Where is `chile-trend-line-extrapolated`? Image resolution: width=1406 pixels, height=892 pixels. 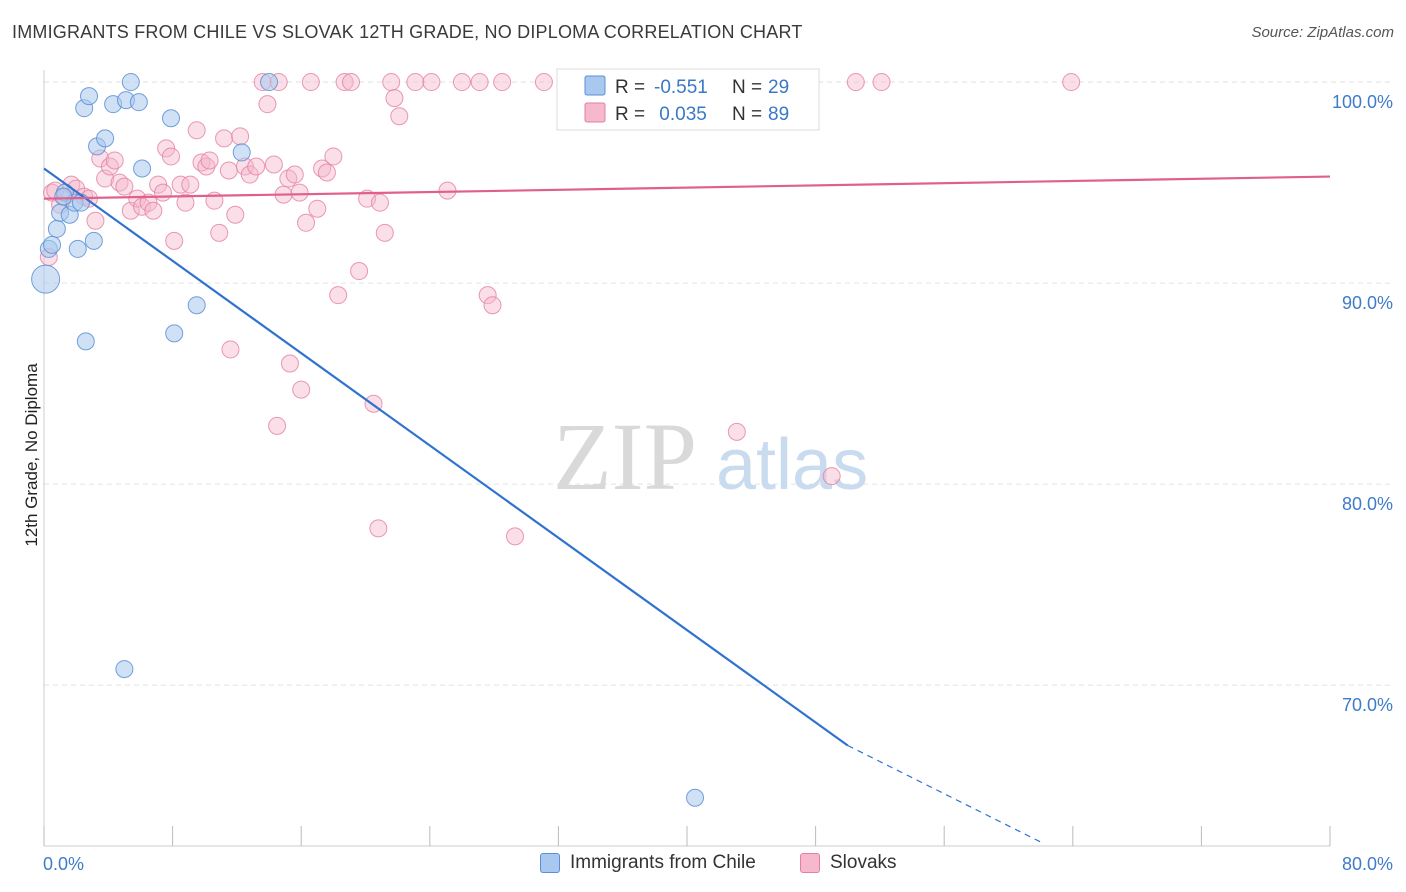 chile-trend-line-extrapolated is located at coordinates (944, 793).